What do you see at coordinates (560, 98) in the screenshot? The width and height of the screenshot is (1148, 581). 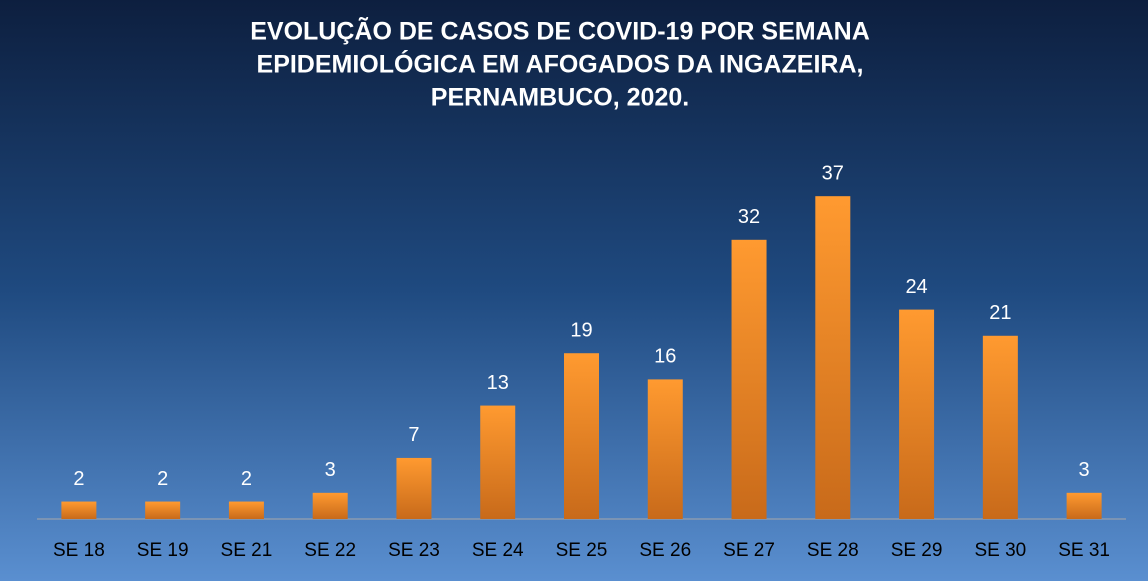 I see `chart-title: PERNAMBUCO, 2020.` at bounding box center [560, 98].